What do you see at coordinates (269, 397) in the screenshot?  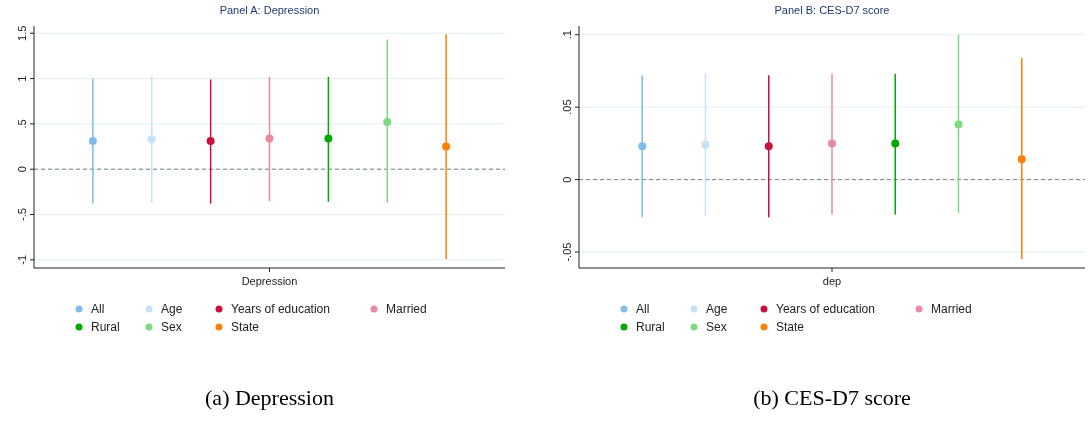 I see `text: (a) Depression` at bounding box center [269, 397].